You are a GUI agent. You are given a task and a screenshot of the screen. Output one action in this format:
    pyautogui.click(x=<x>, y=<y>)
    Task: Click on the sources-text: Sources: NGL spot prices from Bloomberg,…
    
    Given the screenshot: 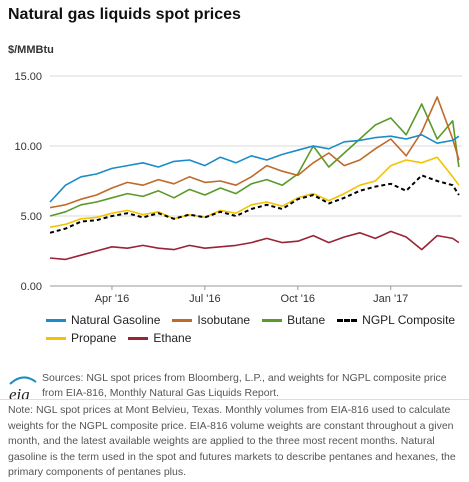 What is the action you would take?
    pyautogui.click(x=244, y=385)
    